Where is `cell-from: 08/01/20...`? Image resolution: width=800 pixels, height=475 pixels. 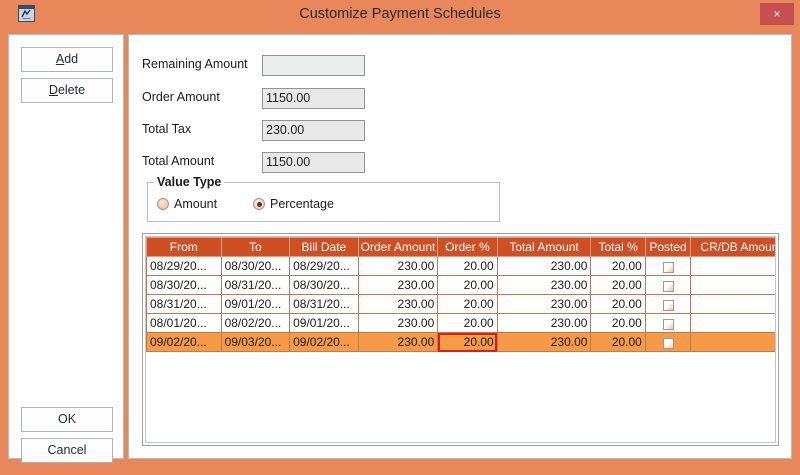 cell-from: 08/01/20... is located at coordinates (184, 323).